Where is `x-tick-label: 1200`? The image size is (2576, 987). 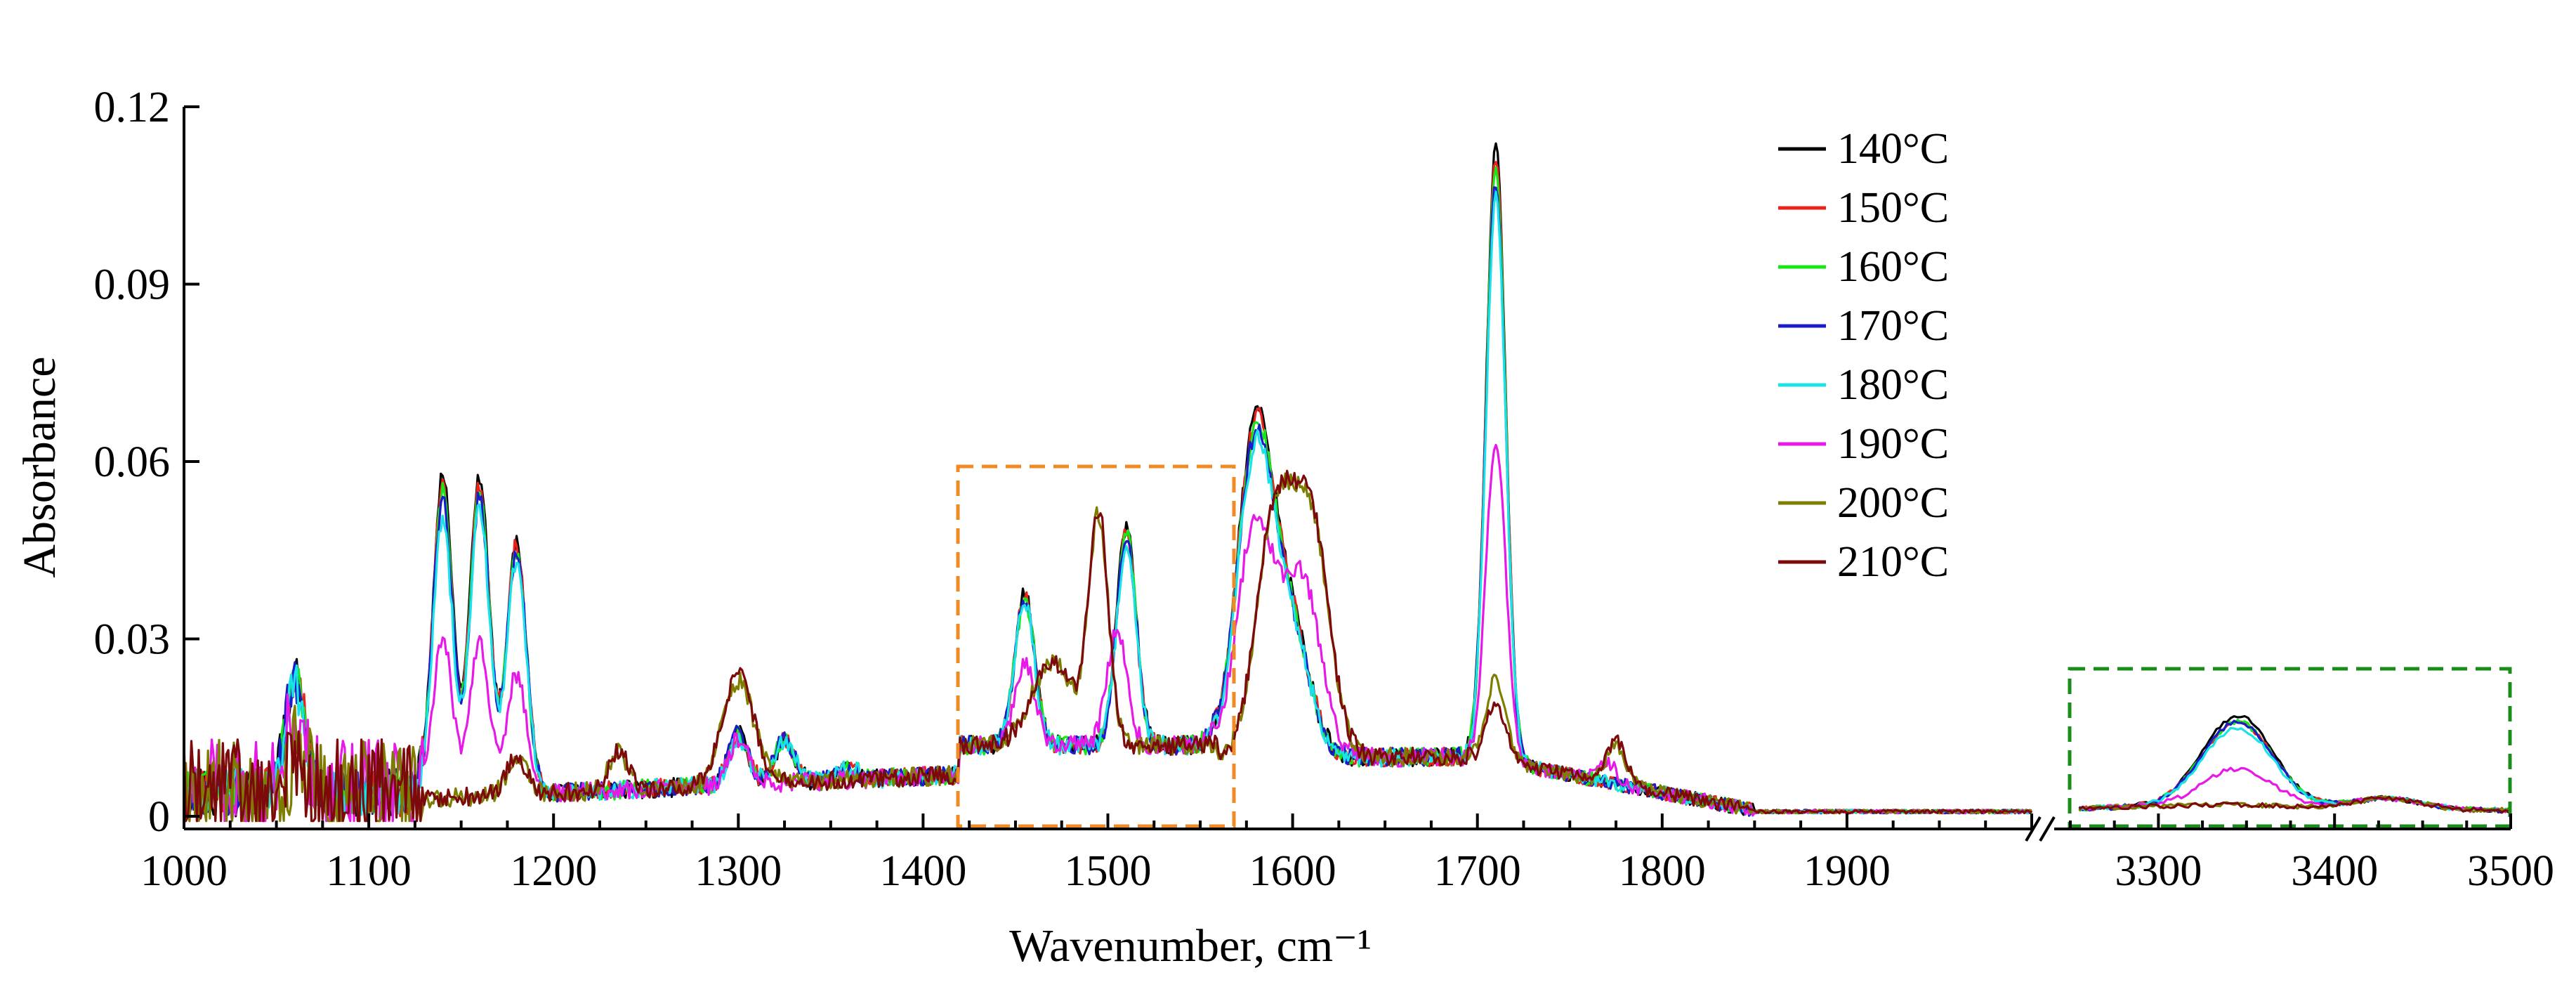
x-tick-label: 1200 is located at coordinates (553, 871).